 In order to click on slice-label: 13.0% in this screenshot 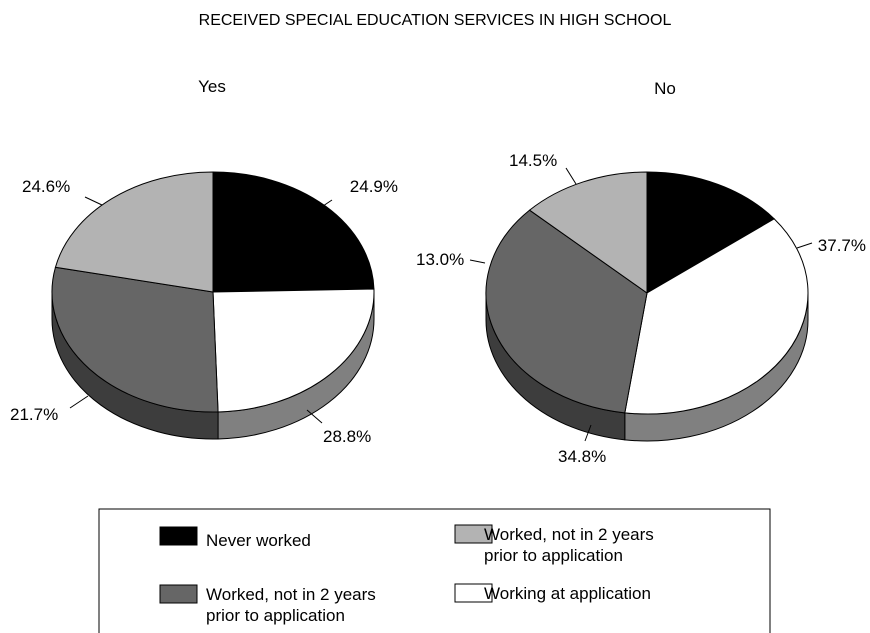, I will do `click(440, 259)`.